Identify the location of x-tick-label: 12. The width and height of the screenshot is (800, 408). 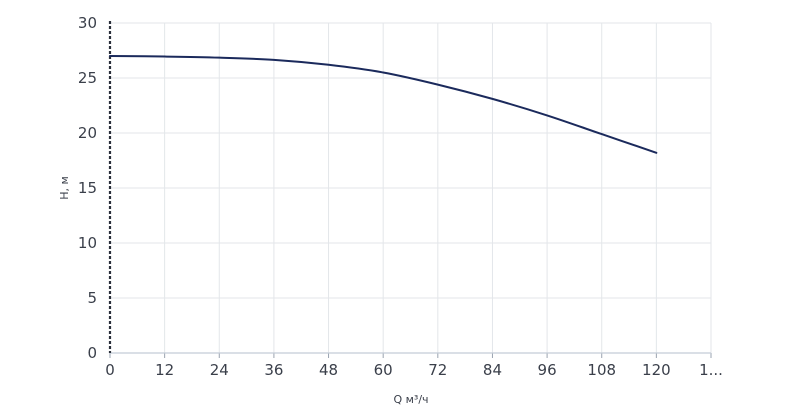
(164, 370).